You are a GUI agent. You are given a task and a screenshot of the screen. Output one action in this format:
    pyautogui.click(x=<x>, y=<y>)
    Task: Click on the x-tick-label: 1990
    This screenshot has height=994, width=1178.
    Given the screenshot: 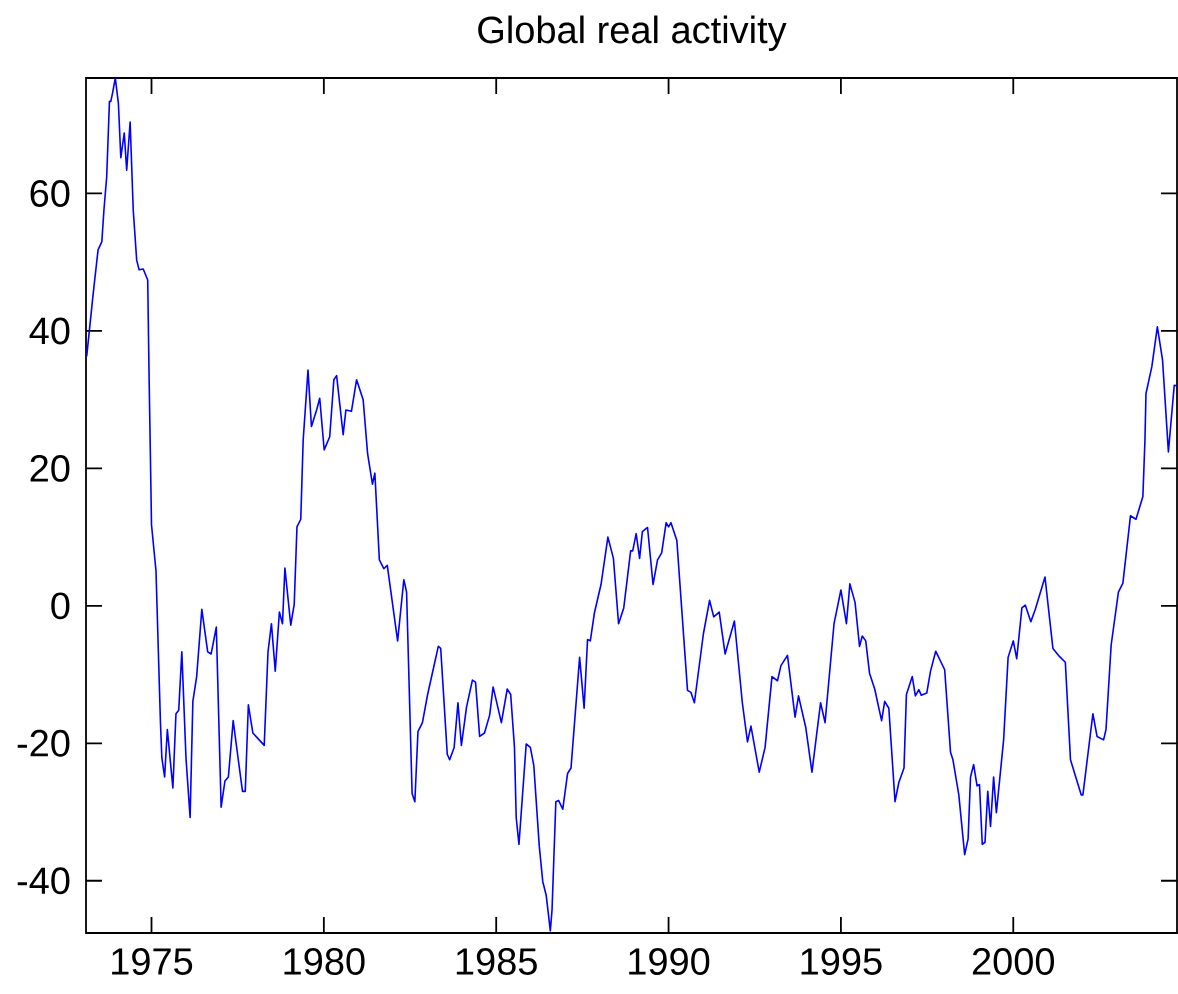 What is the action you would take?
    pyautogui.click(x=669, y=961)
    